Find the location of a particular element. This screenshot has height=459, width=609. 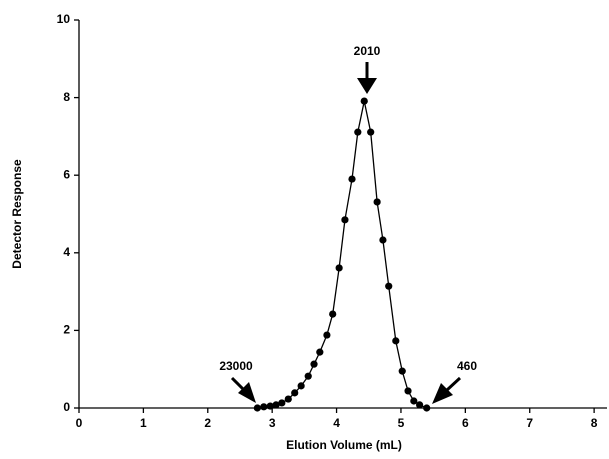

x-tick-label: 1 is located at coordinates (143, 423).